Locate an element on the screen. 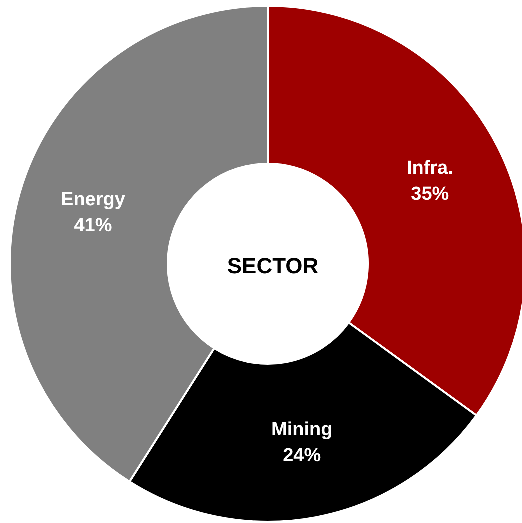 The height and width of the screenshot is (523, 522). data-label: 35% is located at coordinates (430, 194).